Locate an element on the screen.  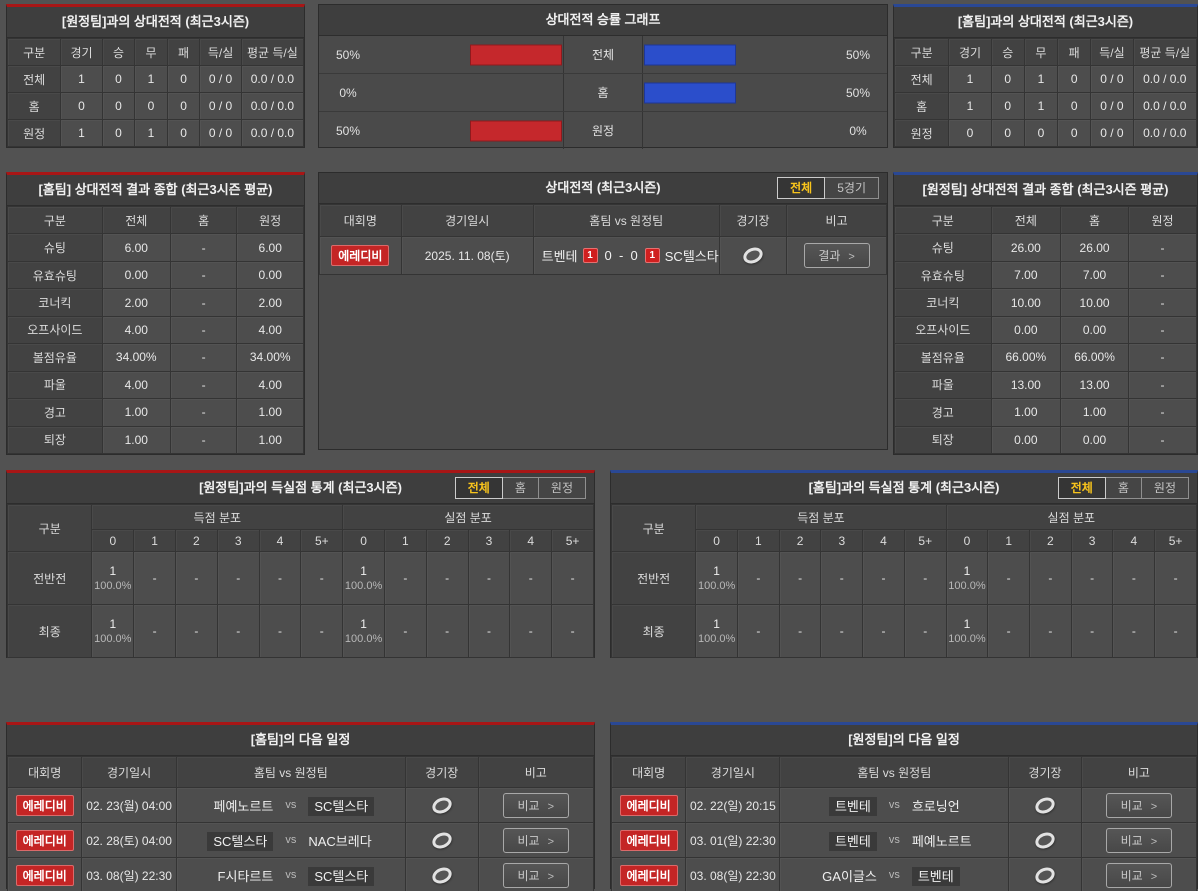
table-row: 파울 4.00-4.00 is located at coordinates (155, 385).